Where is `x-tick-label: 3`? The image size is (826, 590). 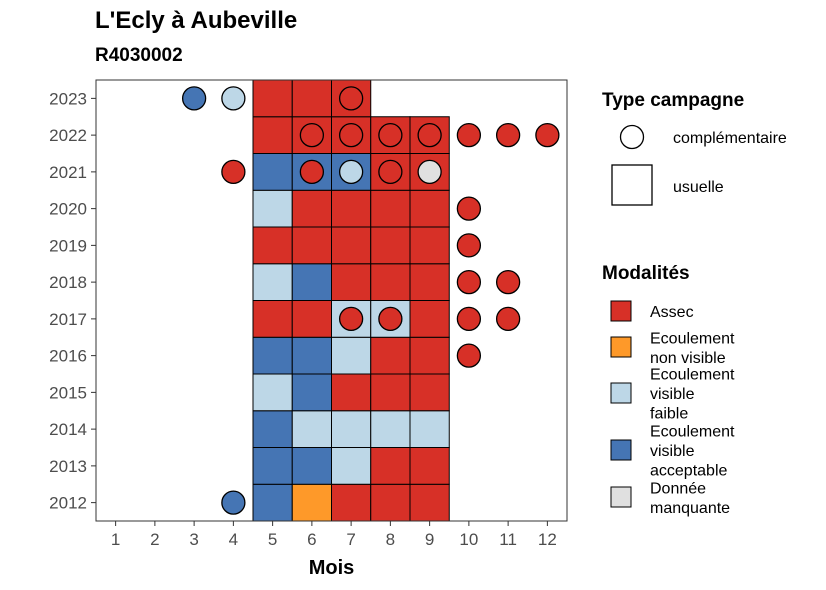
x-tick-label: 3 is located at coordinates (193, 539).